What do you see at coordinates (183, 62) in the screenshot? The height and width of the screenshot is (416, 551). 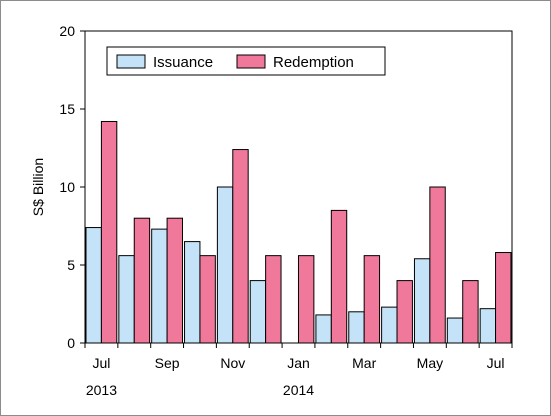 I see `legend-label-issuance: Issuance` at bounding box center [183, 62].